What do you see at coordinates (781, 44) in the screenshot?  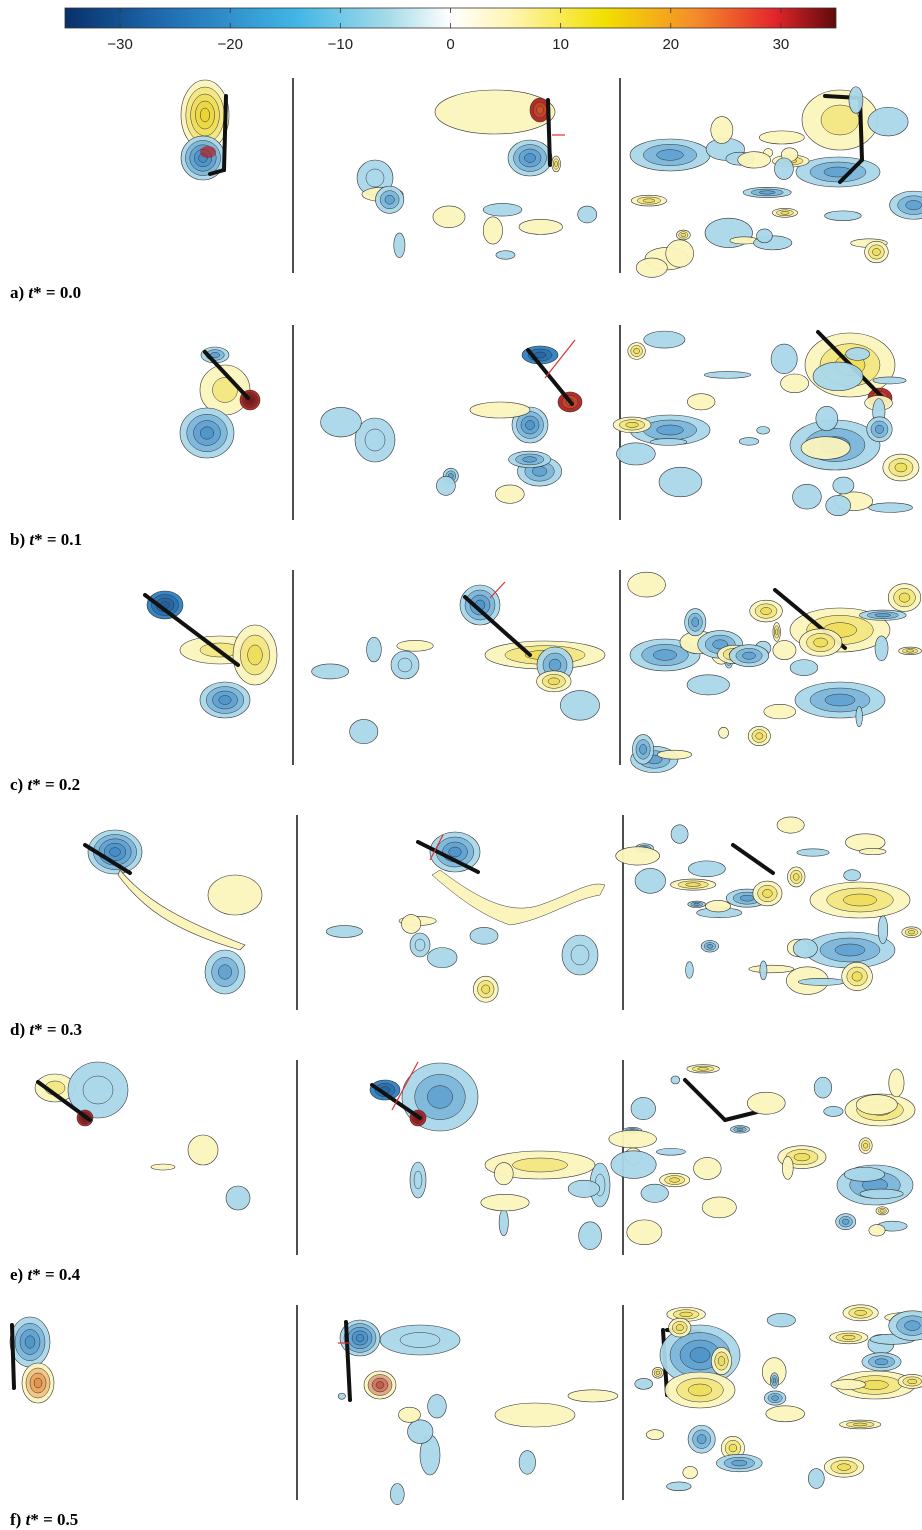 I see `colorbar-tick-label: 30` at bounding box center [781, 44].